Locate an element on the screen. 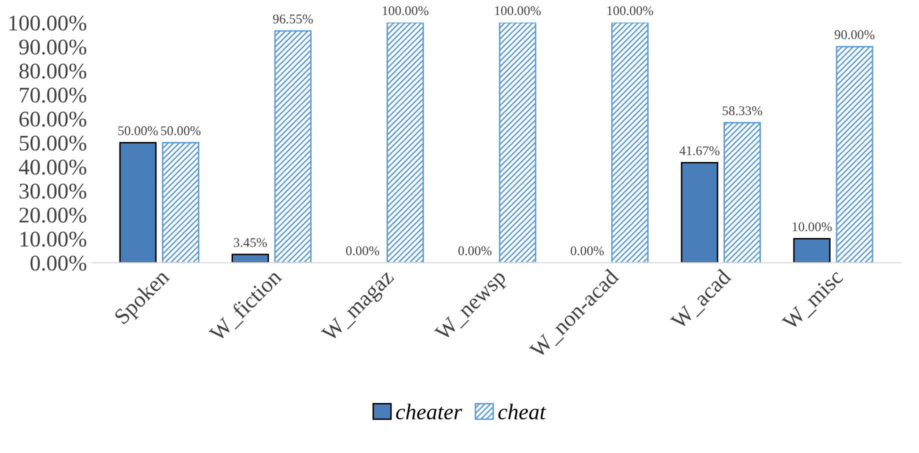 The height and width of the screenshot is (453, 919). data-label: 58.33% is located at coordinates (742, 111).